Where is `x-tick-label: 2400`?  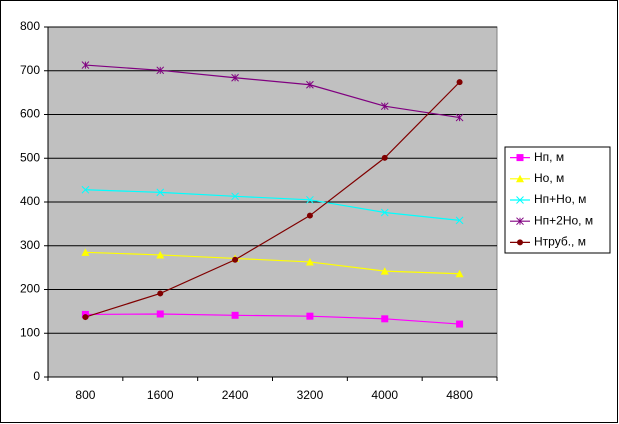 x-tick-label: 2400 is located at coordinates (235, 395).